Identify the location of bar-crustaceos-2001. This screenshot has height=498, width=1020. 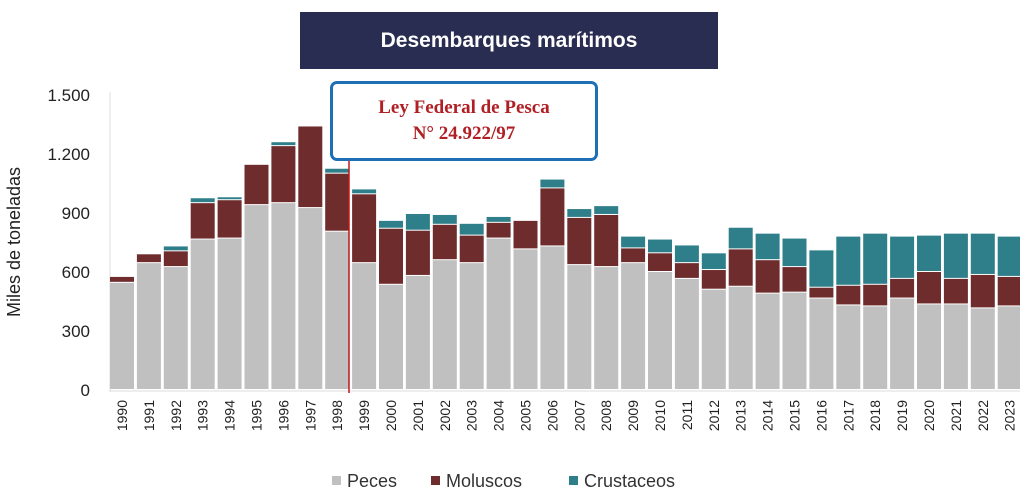
(417, 221).